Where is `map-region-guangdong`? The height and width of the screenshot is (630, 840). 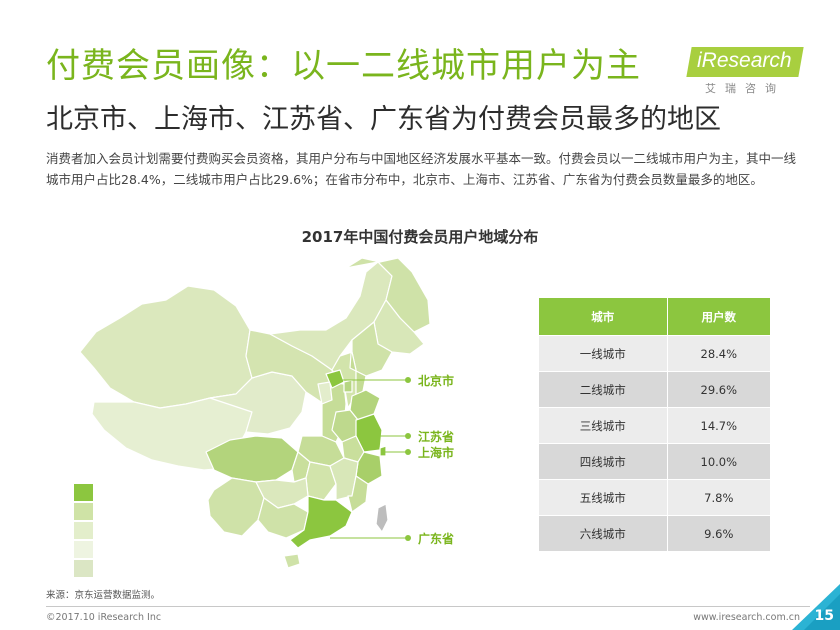 map-region-guangdong is located at coordinates (321, 522).